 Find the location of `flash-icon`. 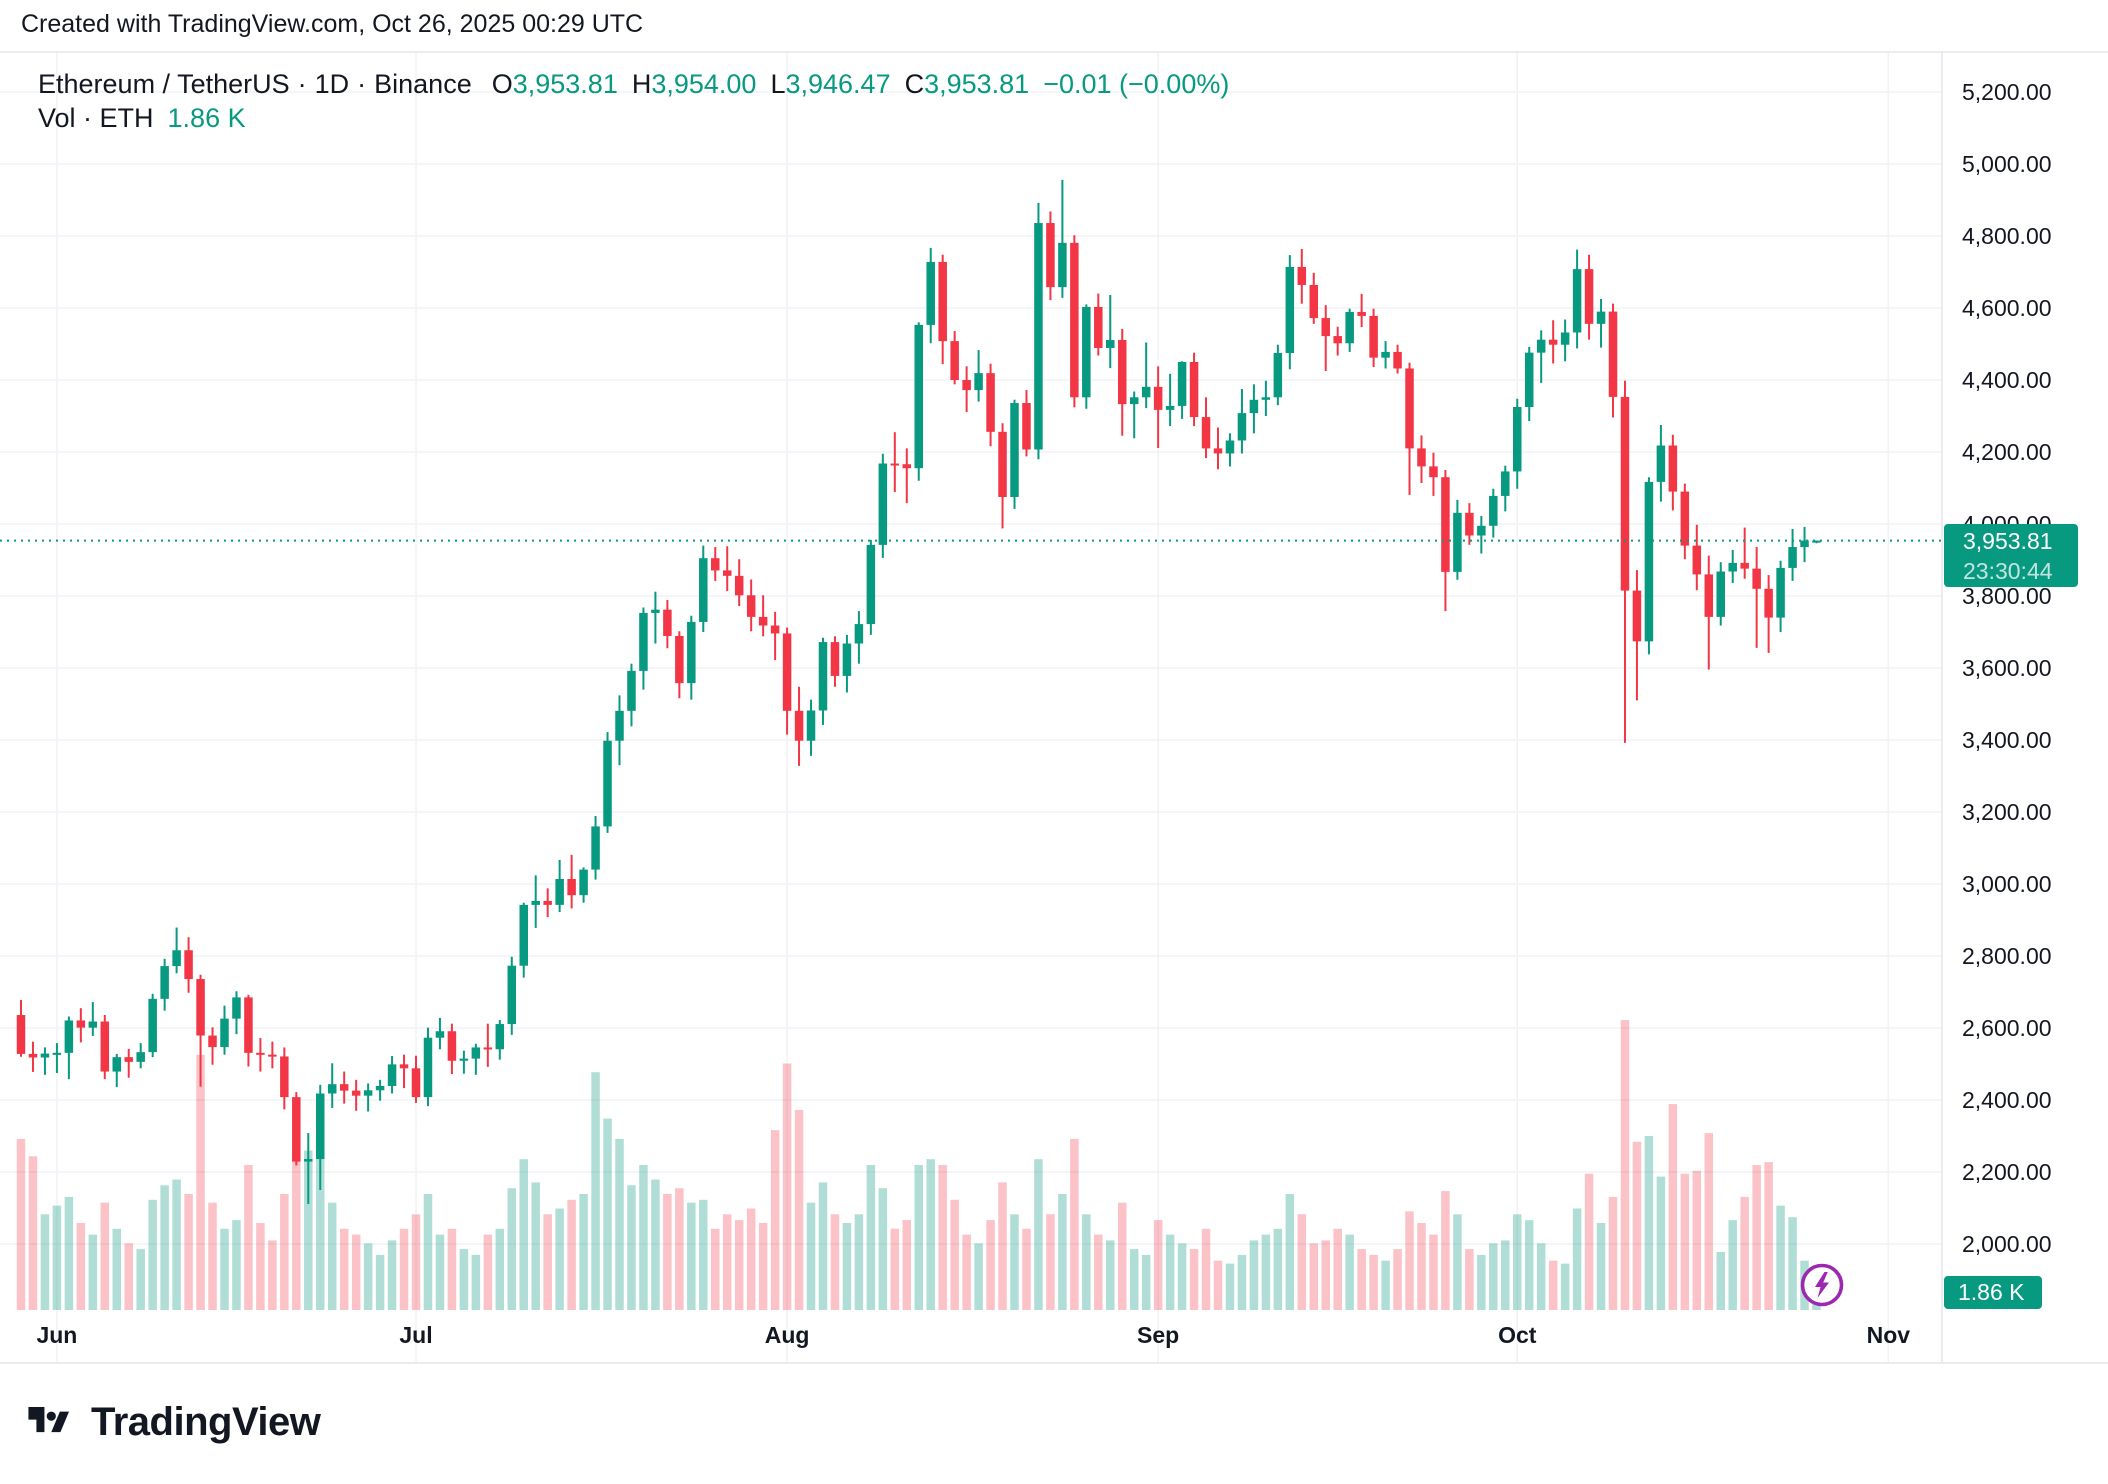

flash-icon is located at coordinates (1822, 1285).